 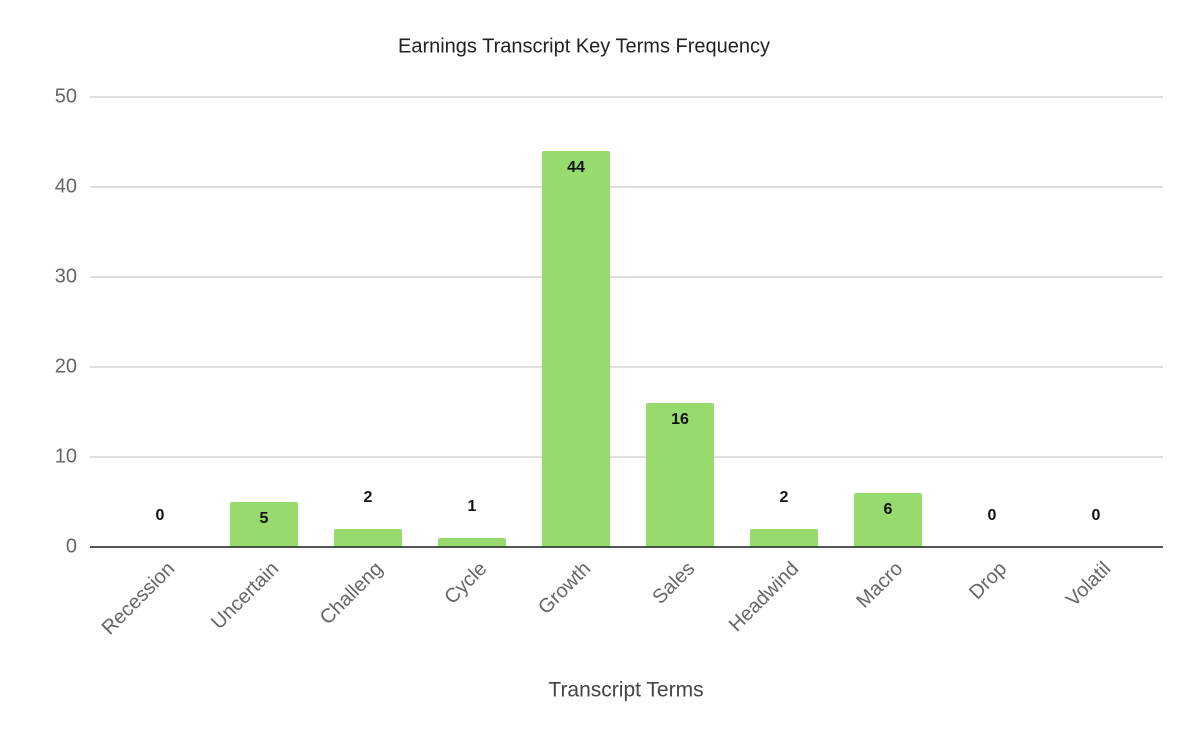 I want to click on x-tick-label: Uncertain, so click(x=245, y=596).